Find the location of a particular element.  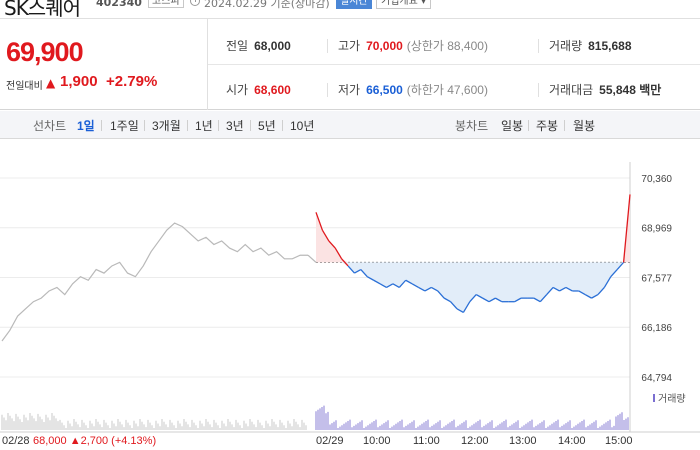

stat-label: 시가 is located at coordinates (237, 90).